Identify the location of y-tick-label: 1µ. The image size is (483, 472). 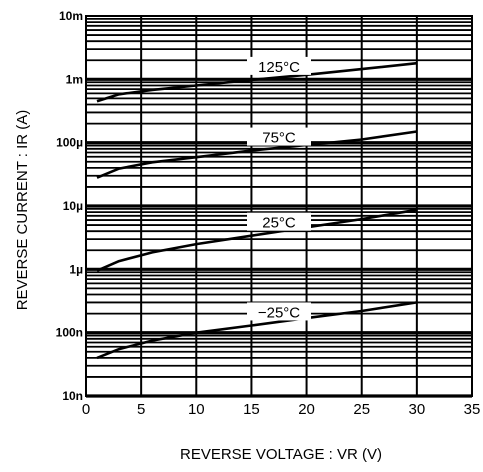
(76, 269).